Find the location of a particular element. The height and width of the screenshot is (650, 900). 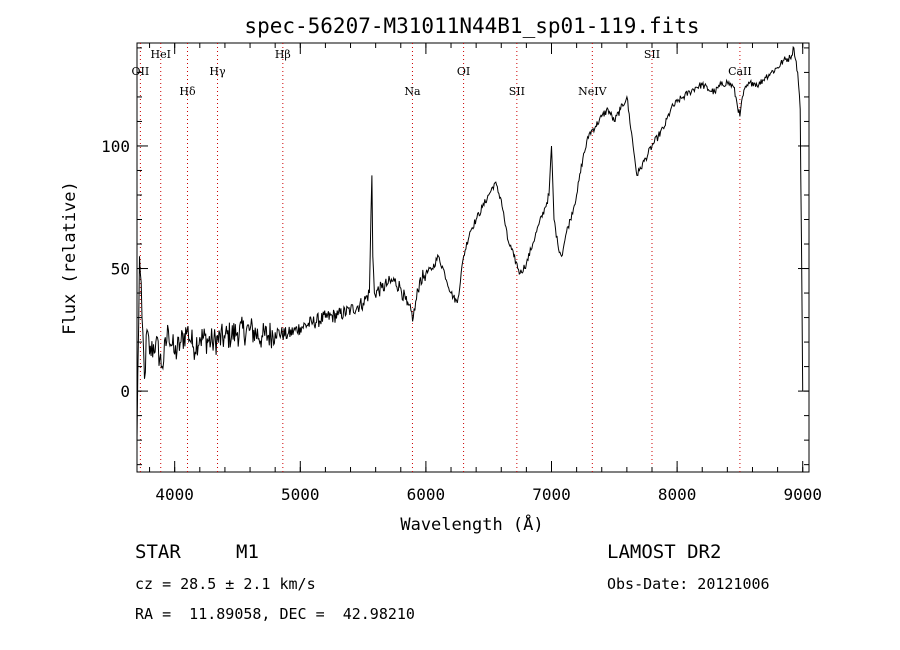

object-class: STAR is located at coordinates (158, 552).